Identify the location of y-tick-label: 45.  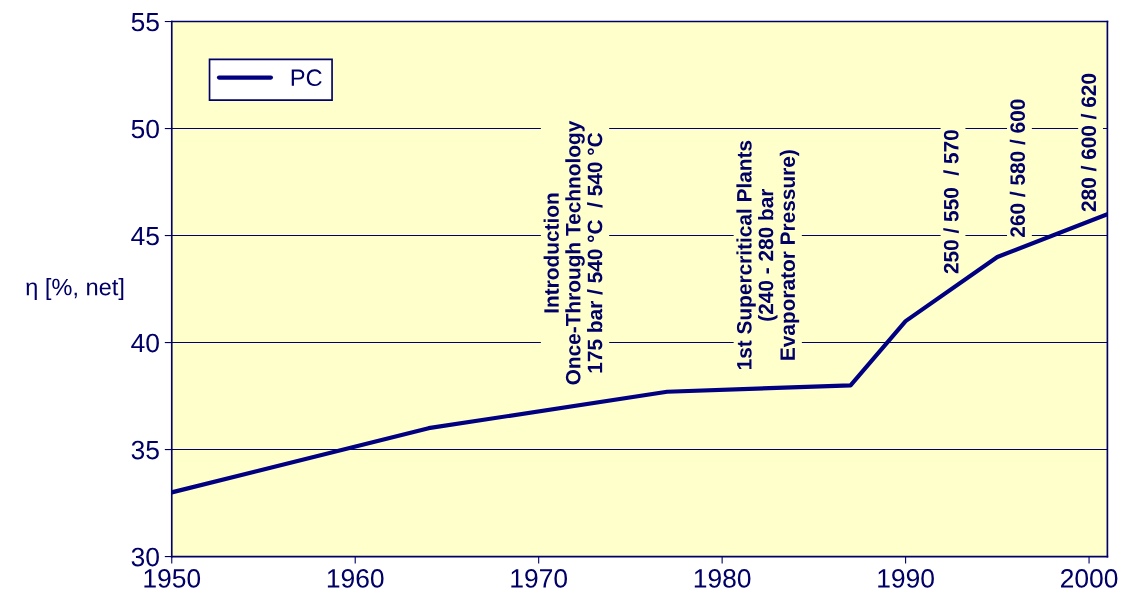
(145, 236).